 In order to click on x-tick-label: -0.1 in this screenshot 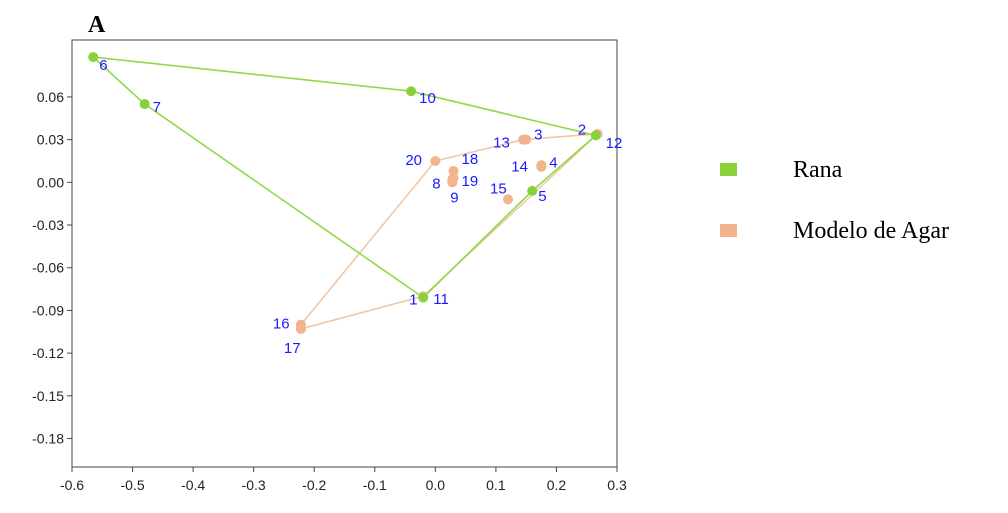, I will do `click(375, 485)`.